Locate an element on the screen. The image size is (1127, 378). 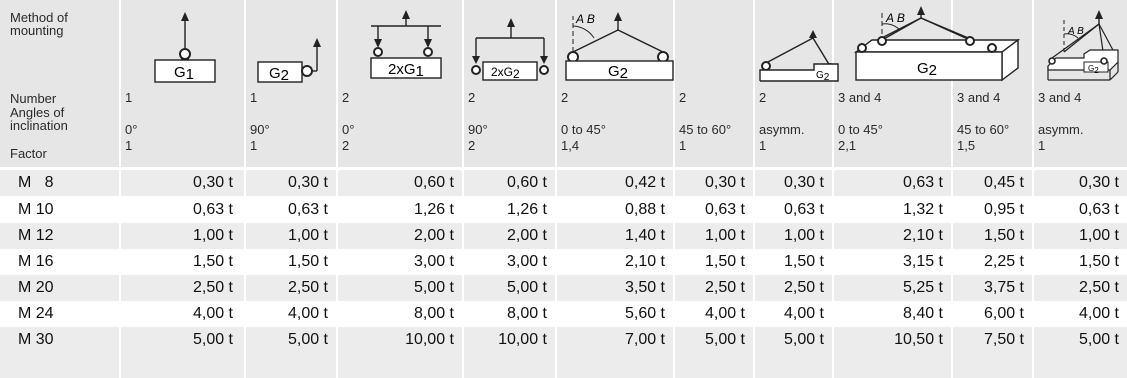
load-value: 0,45 t is located at coordinates (1003, 182).